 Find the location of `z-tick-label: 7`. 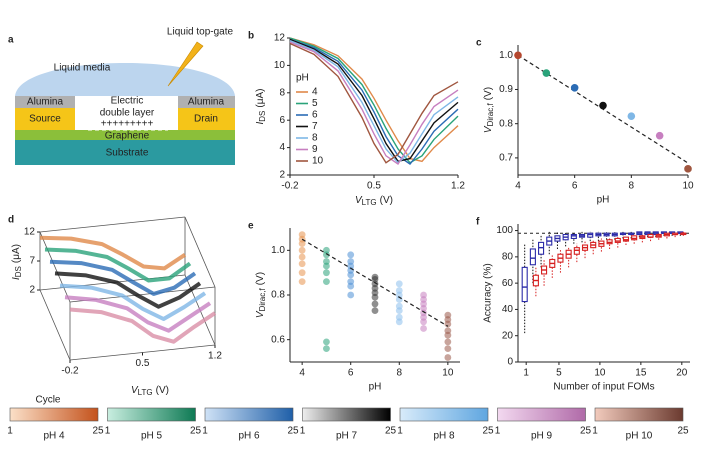

z-tick-label: 7 is located at coordinates (32, 261).